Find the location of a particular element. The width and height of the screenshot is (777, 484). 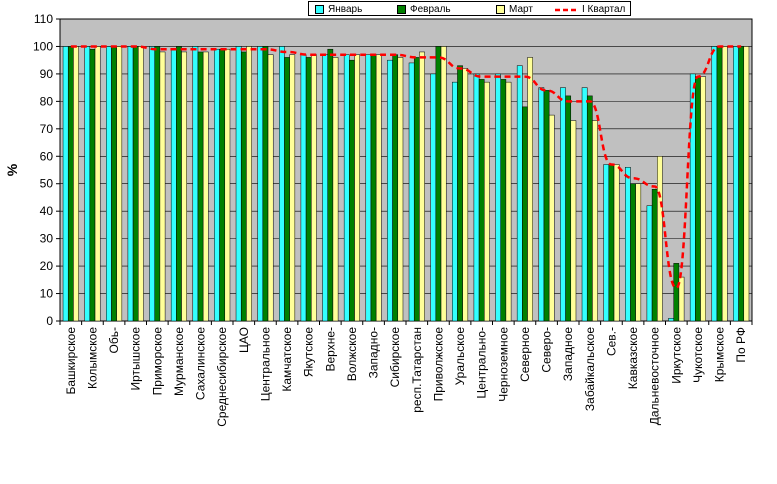

x-tick-label: Иркутское is located at coordinates (676, 355).